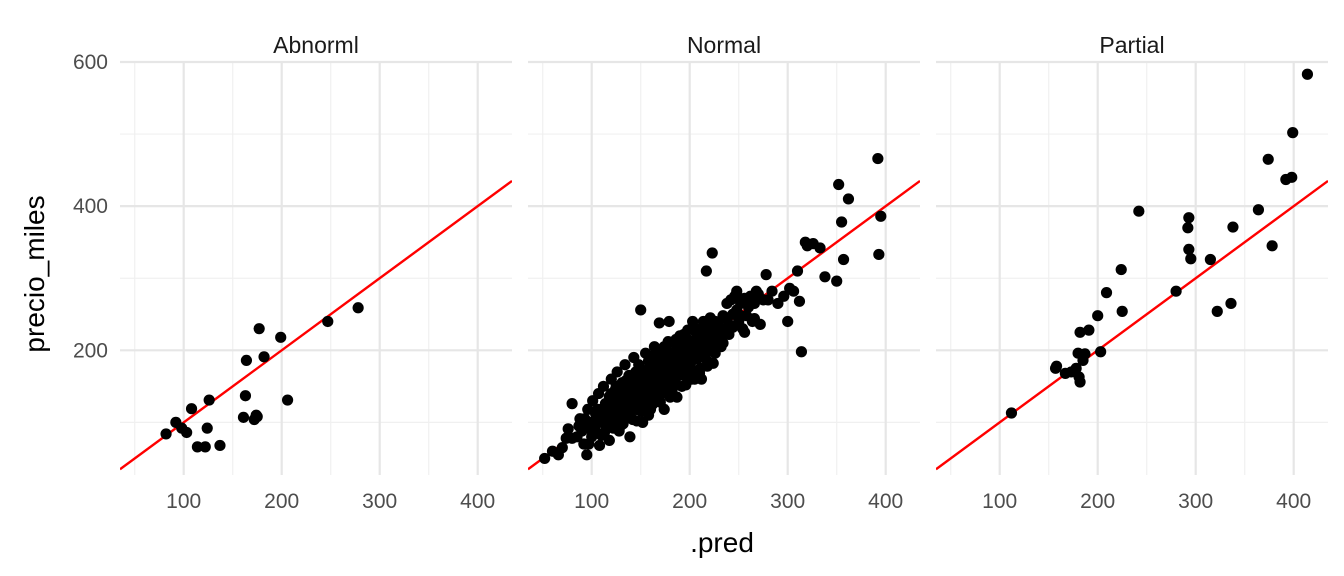  Describe the element at coordinates (316, 45) in the screenshot. I see `facet-strip-label: Abnorml` at that location.